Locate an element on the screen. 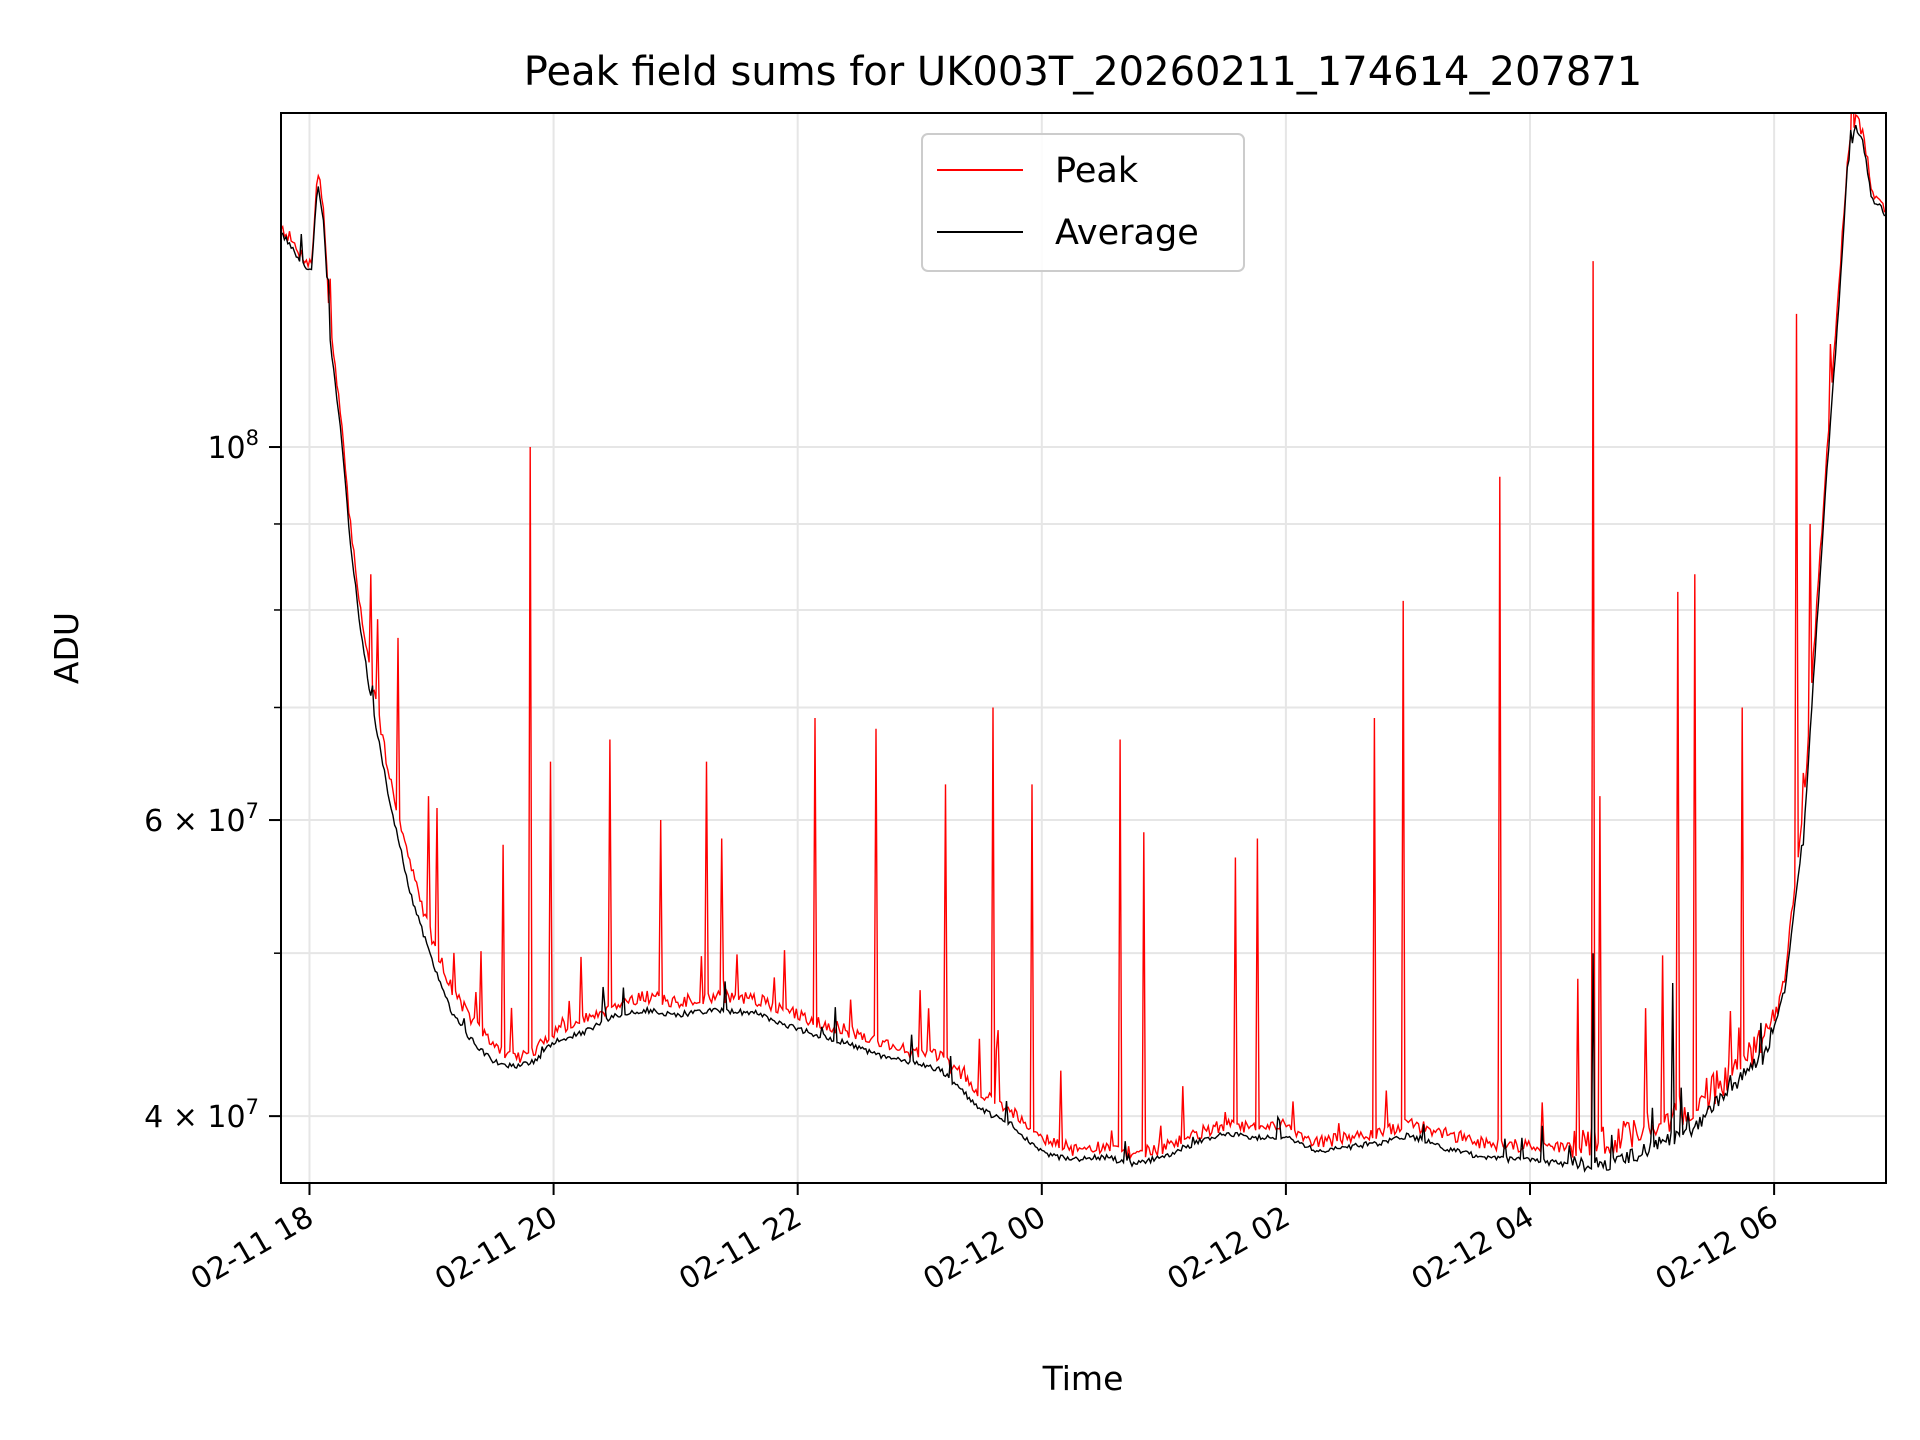 The height and width of the screenshot is (1440, 1920). legend-box is located at coordinates (1083, 202).